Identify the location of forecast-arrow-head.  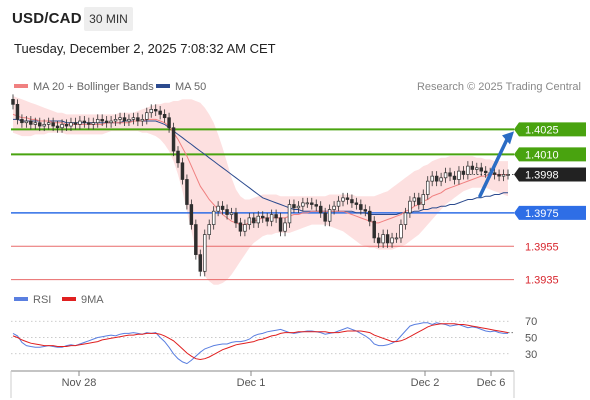
(508, 138).